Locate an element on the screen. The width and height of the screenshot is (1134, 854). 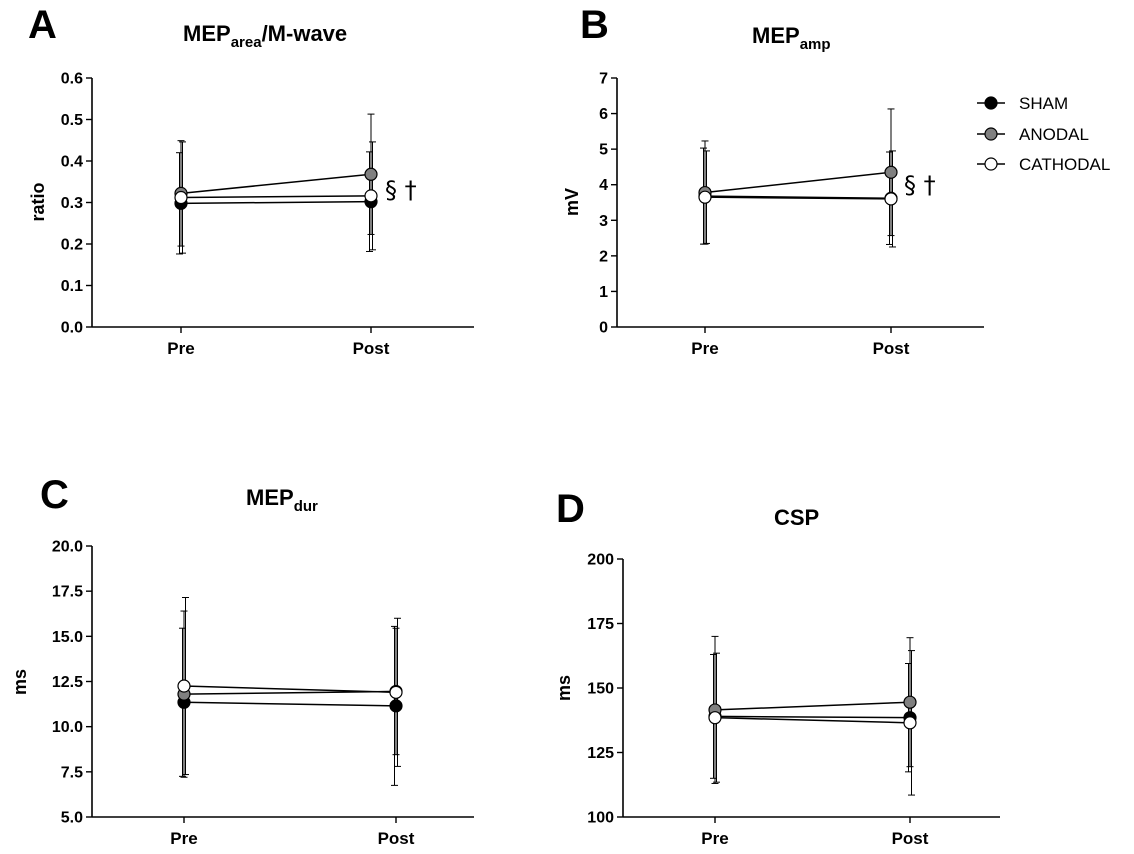
panel-c-y-tick-label: 10.0 is located at coordinates (67, 727).